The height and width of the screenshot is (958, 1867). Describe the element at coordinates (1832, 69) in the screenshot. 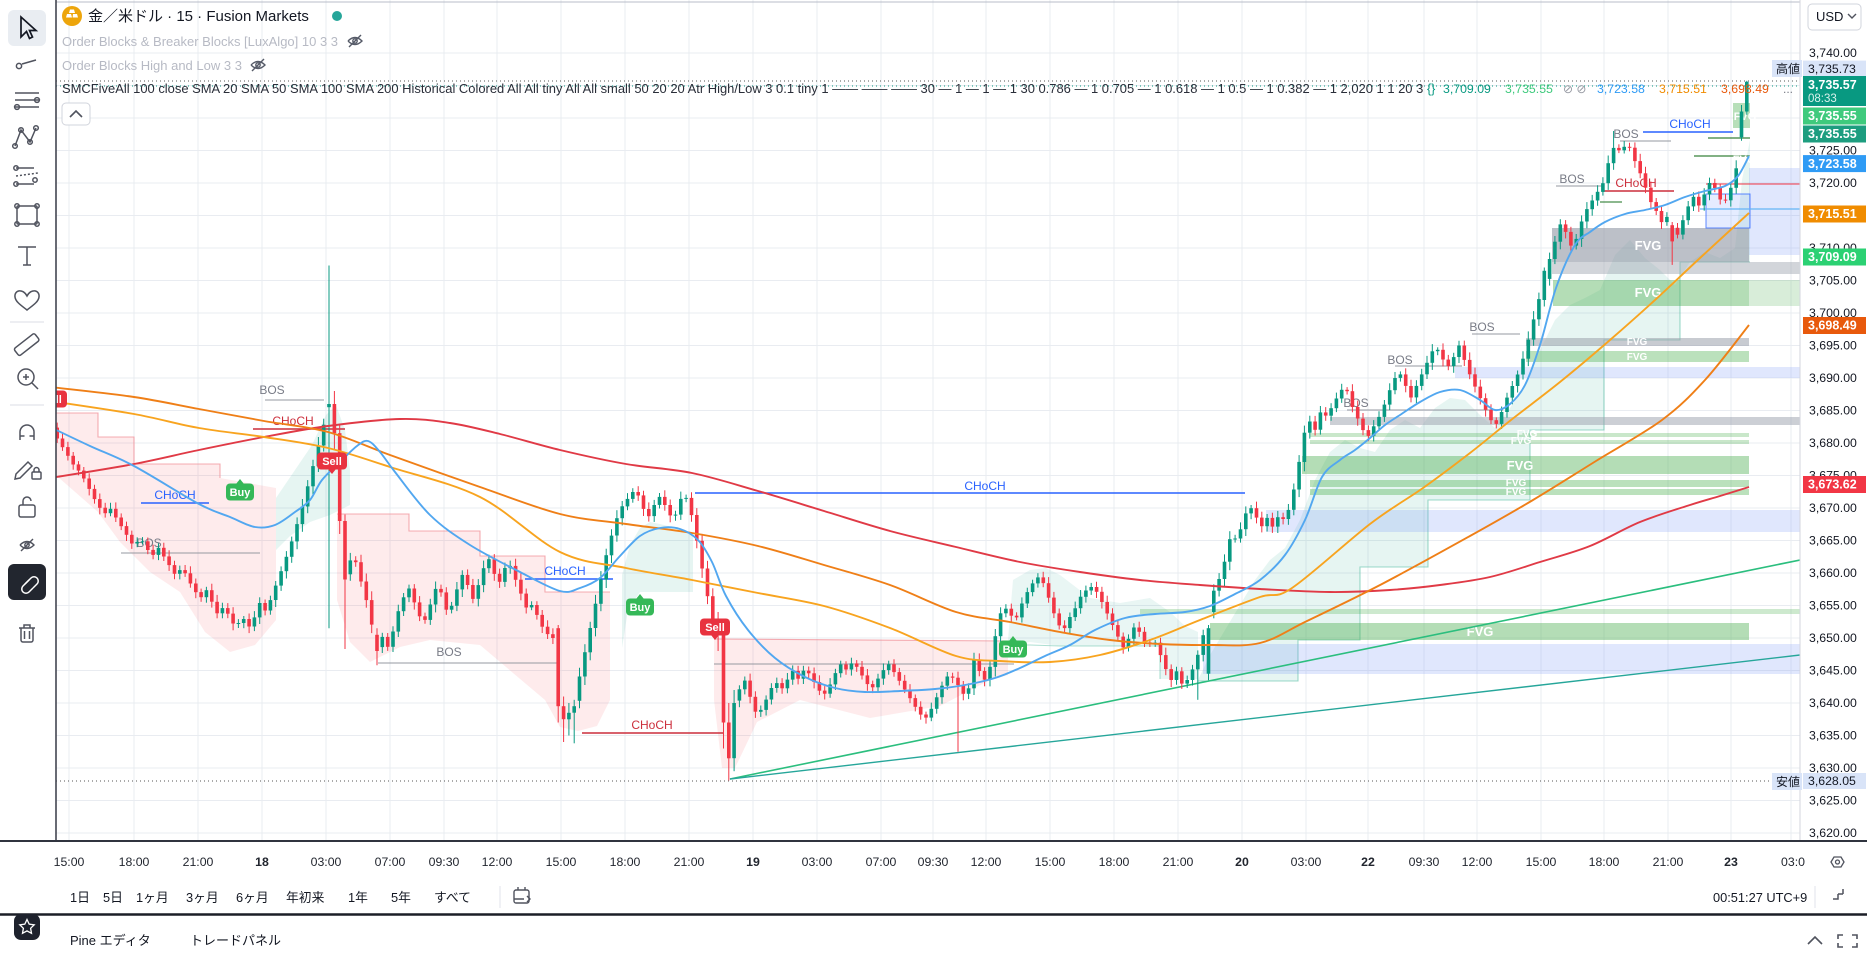

I see `svg-text: 3,735.73` at that location.